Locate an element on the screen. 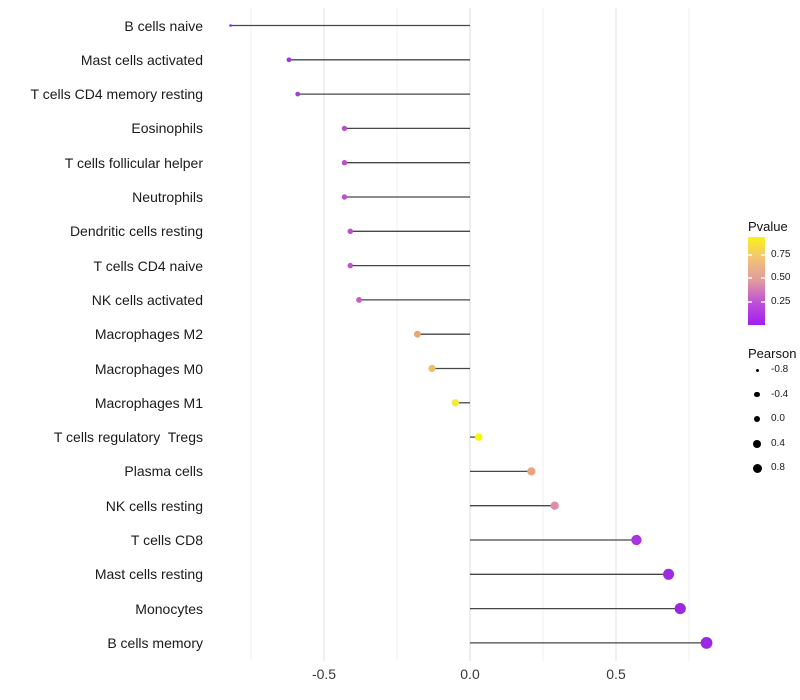 Image resolution: width=800 pixels, height=700 pixels. x-axis-tick-label: 0.0 is located at coordinates (470, 674).